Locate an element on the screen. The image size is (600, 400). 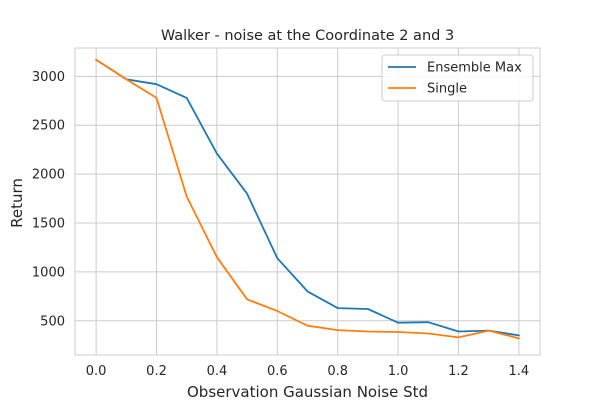
y-tick-label: 2500 is located at coordinates (48, 126).